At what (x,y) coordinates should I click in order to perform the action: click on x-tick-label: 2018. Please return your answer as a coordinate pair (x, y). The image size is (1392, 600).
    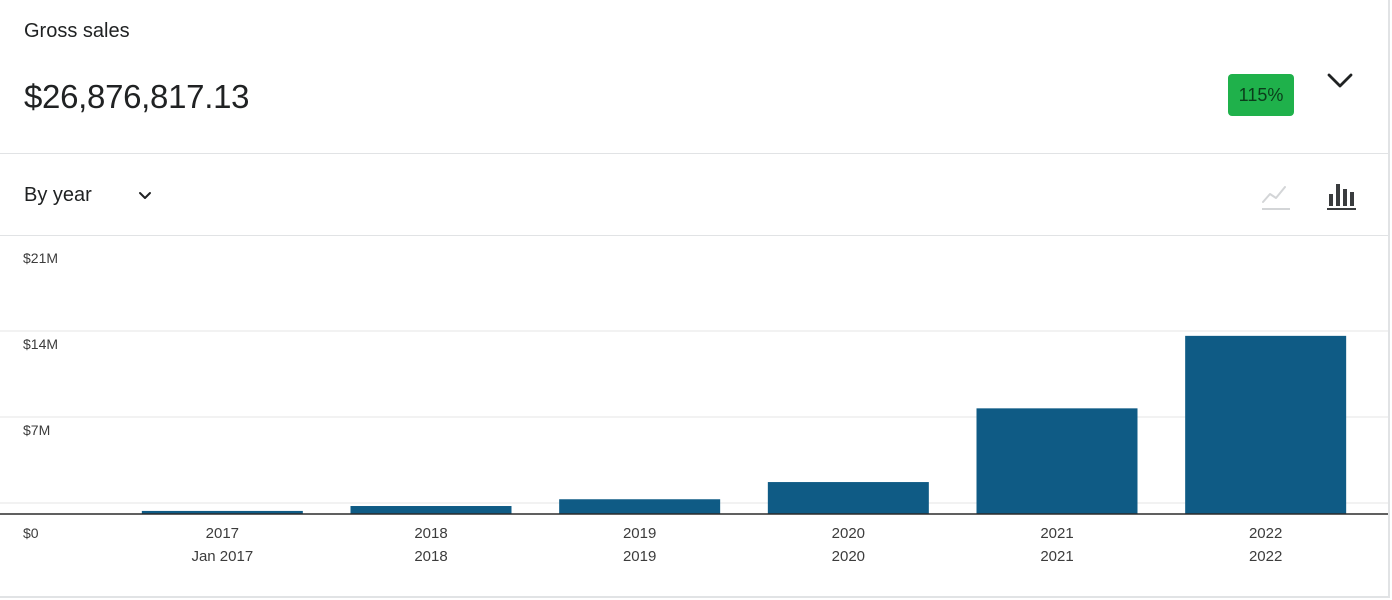
    Looking at the image, I should click on (430, 533).